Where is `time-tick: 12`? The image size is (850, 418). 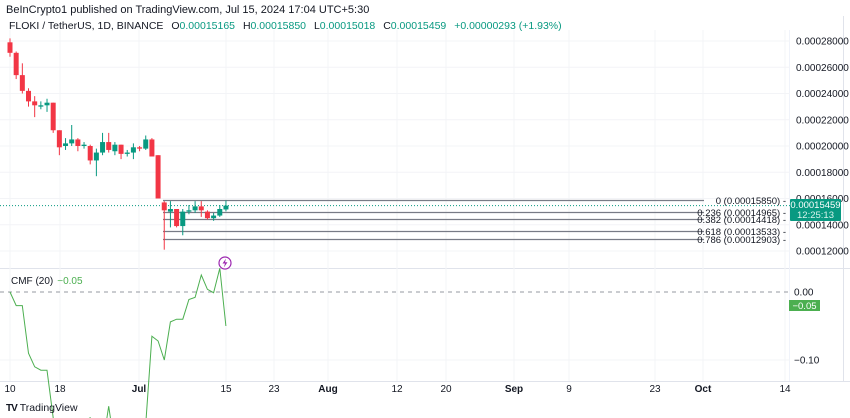 time-tick: 12 is located at coordinates (397, 389).